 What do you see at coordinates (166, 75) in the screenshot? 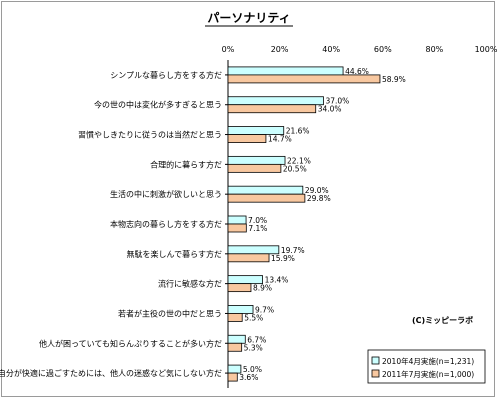
I see `category-label: シンプルな暮らし方をする方だ` at bounding box center [166, 75].